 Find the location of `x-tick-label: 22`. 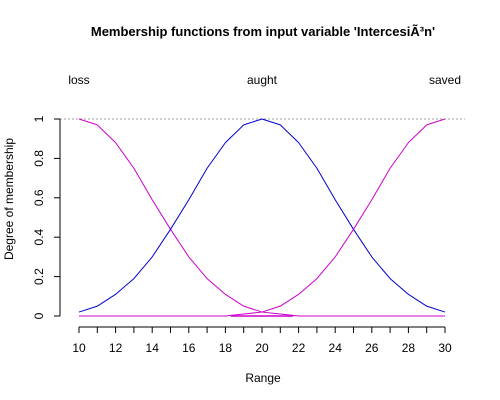

x-tick-label: 22 is located at coordinates (299, 348).